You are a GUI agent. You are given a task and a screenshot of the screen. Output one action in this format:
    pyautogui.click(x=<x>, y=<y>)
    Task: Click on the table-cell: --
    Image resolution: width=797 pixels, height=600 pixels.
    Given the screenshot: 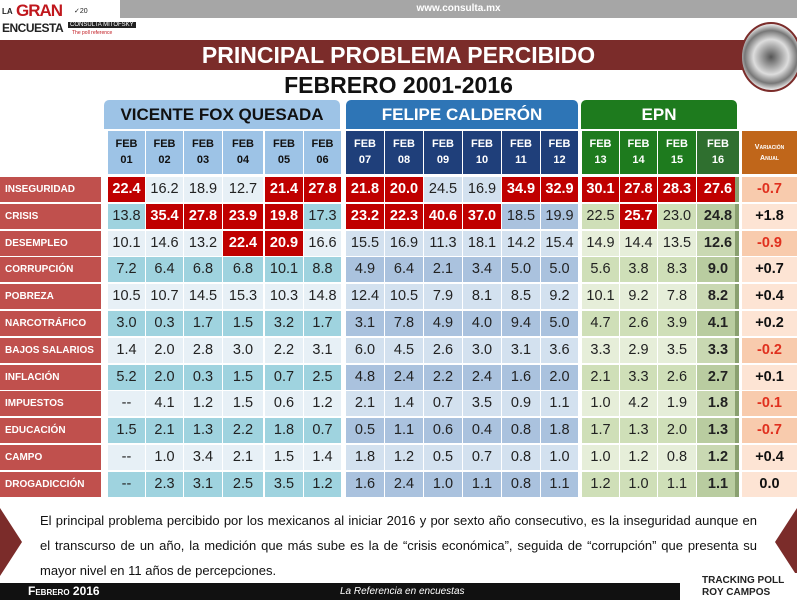 What is the action you would take?
    pyautogui.click(x=126, y=484)
    